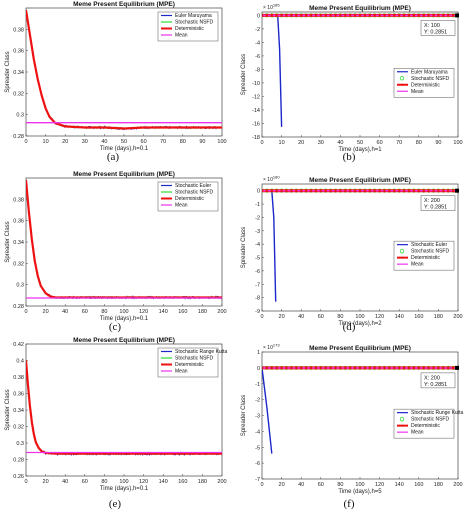 This screenshot has width=474, height=516. What do you see at coordinates (115, 327) in the screenshot?
I see `panel-caption: (c)` at bounding box center [115, 327].